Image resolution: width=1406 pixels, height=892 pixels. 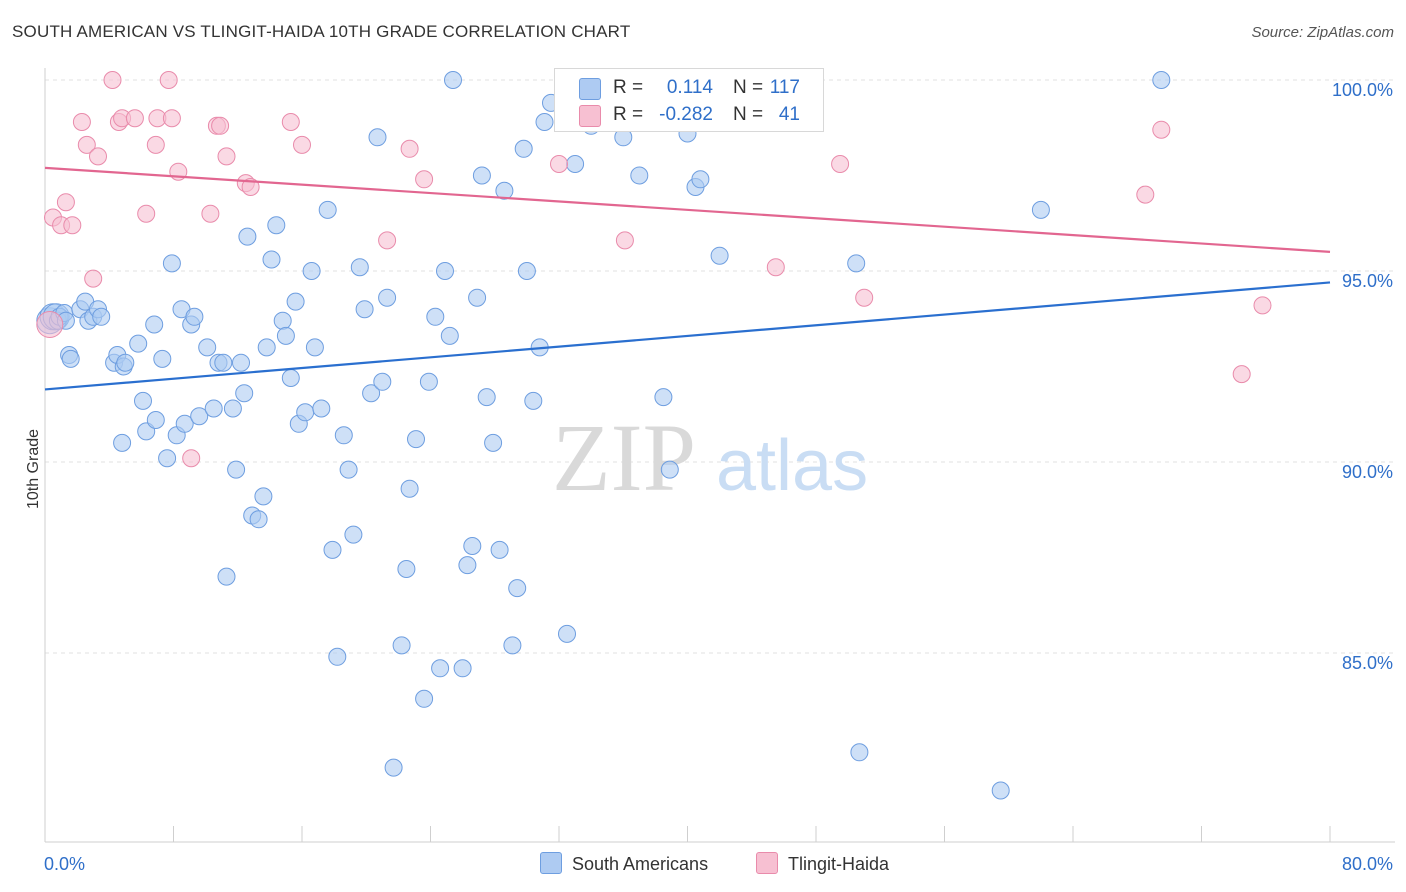 What do you see at coordinates (784, 87) in the screenshot?
I see `n-value: 117` at bounding box center [784, 87].